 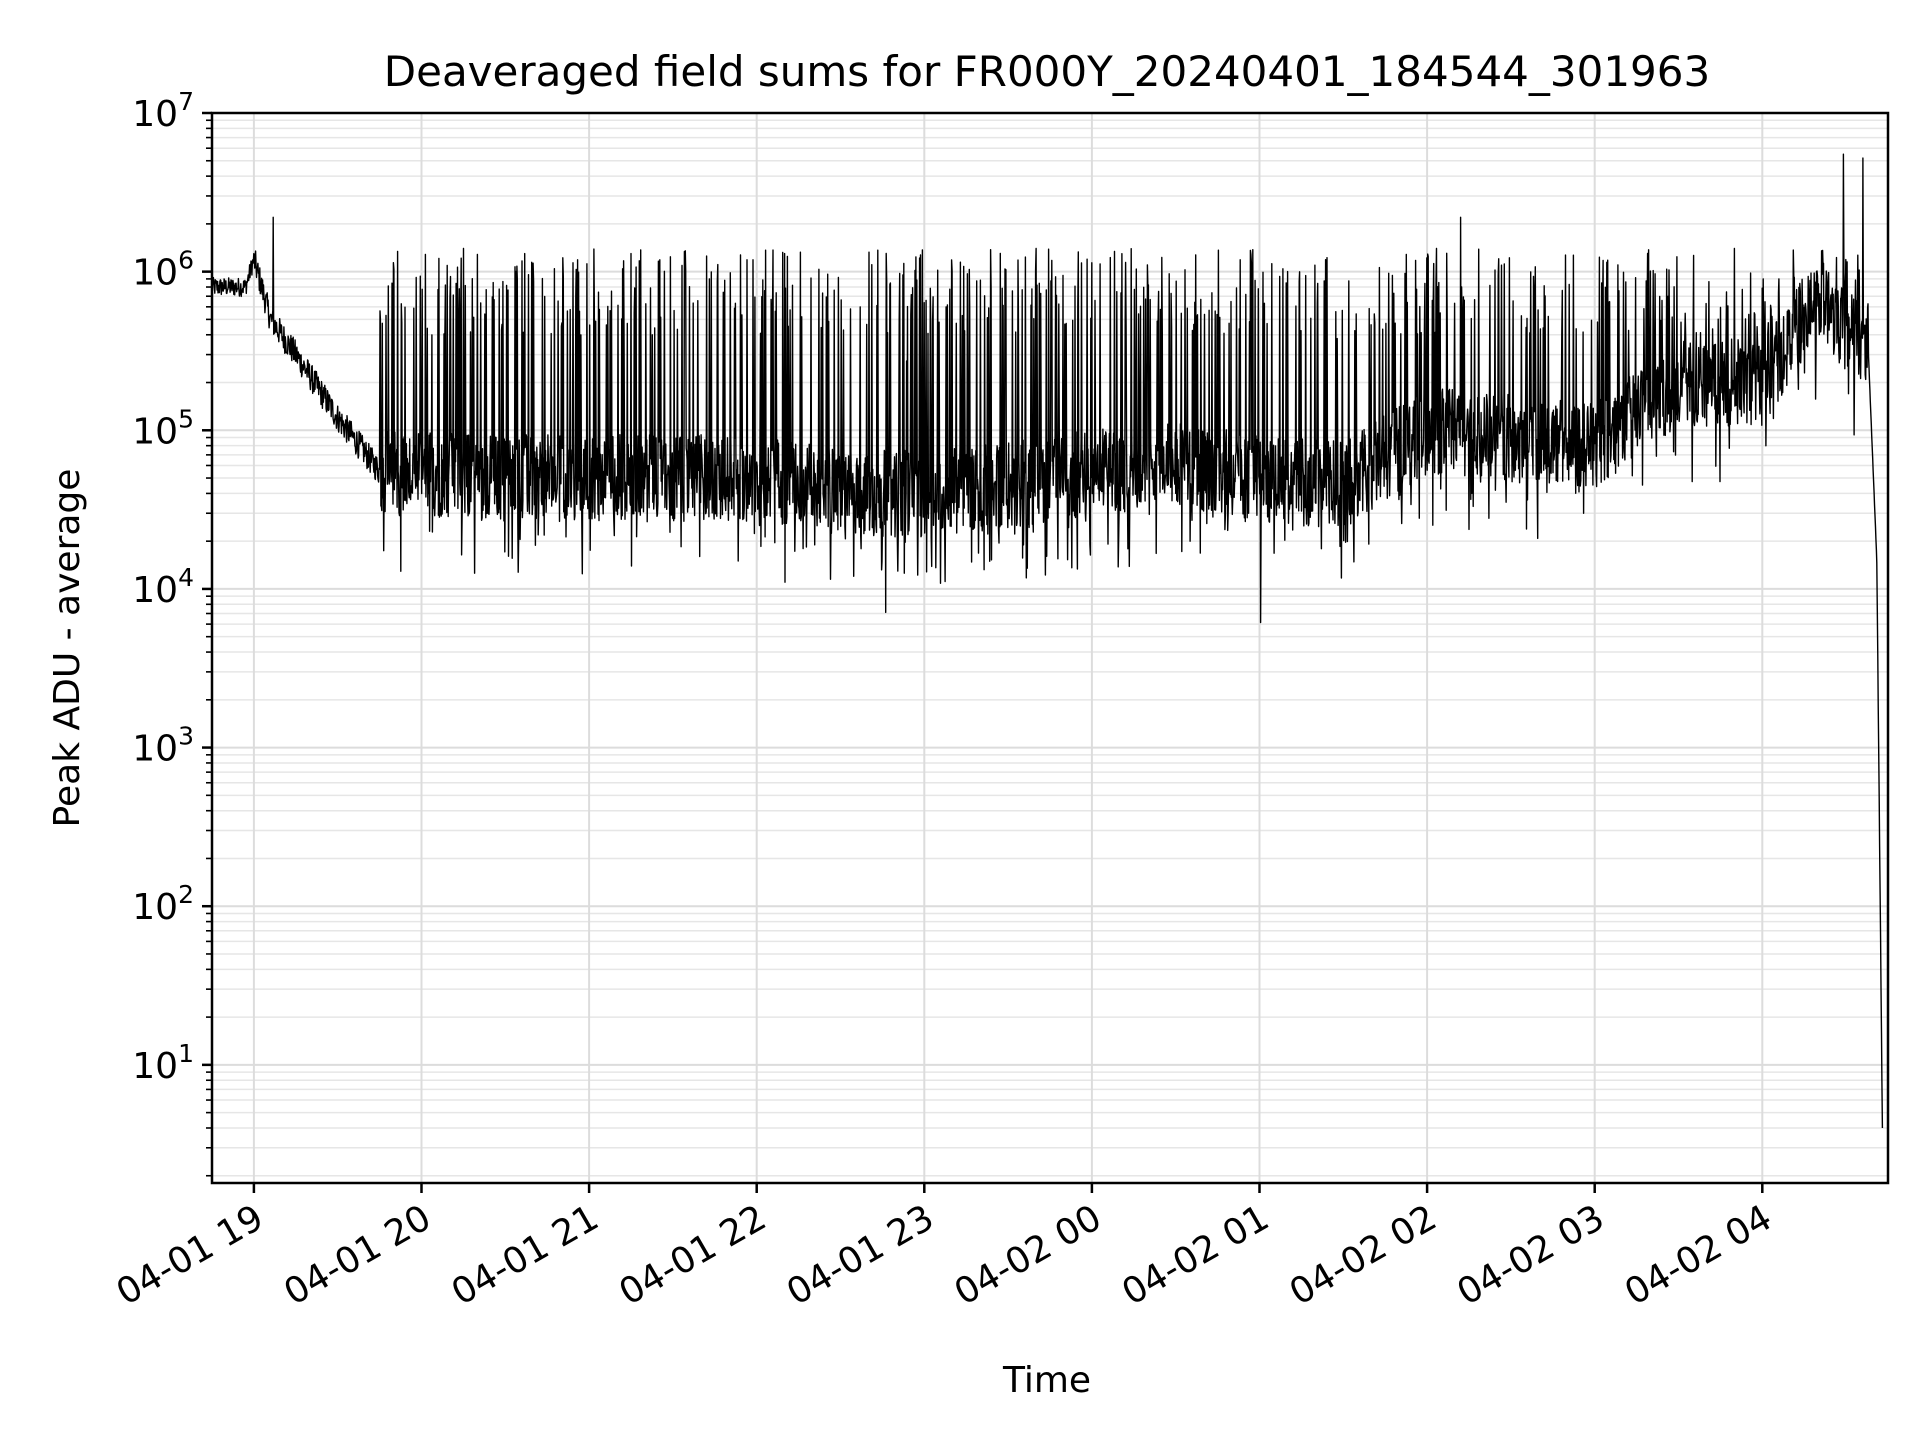 What do you see at coordinates (860, 1255) in the screenshot?
I see `x-tick-label: 04-01 23` at bounding box center [860, 1255].